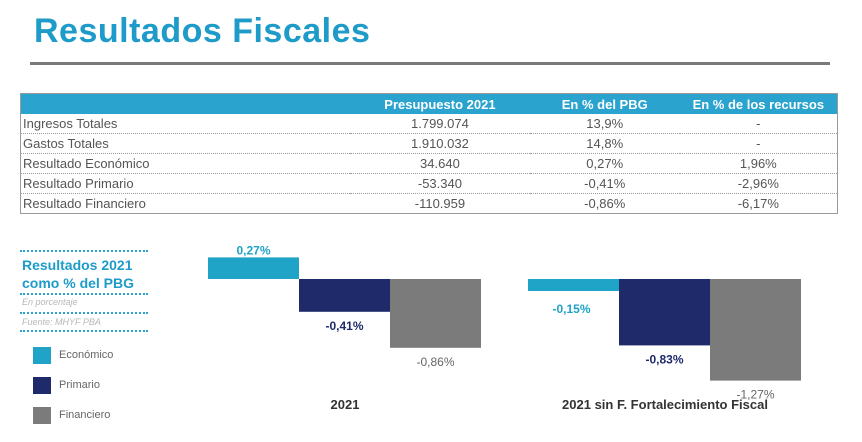 This screenshot has height=442, width=862. Describe the element at coordinates (604, 103) in the screenshot. I see `table-header-cell: En % del PBG` at that location.